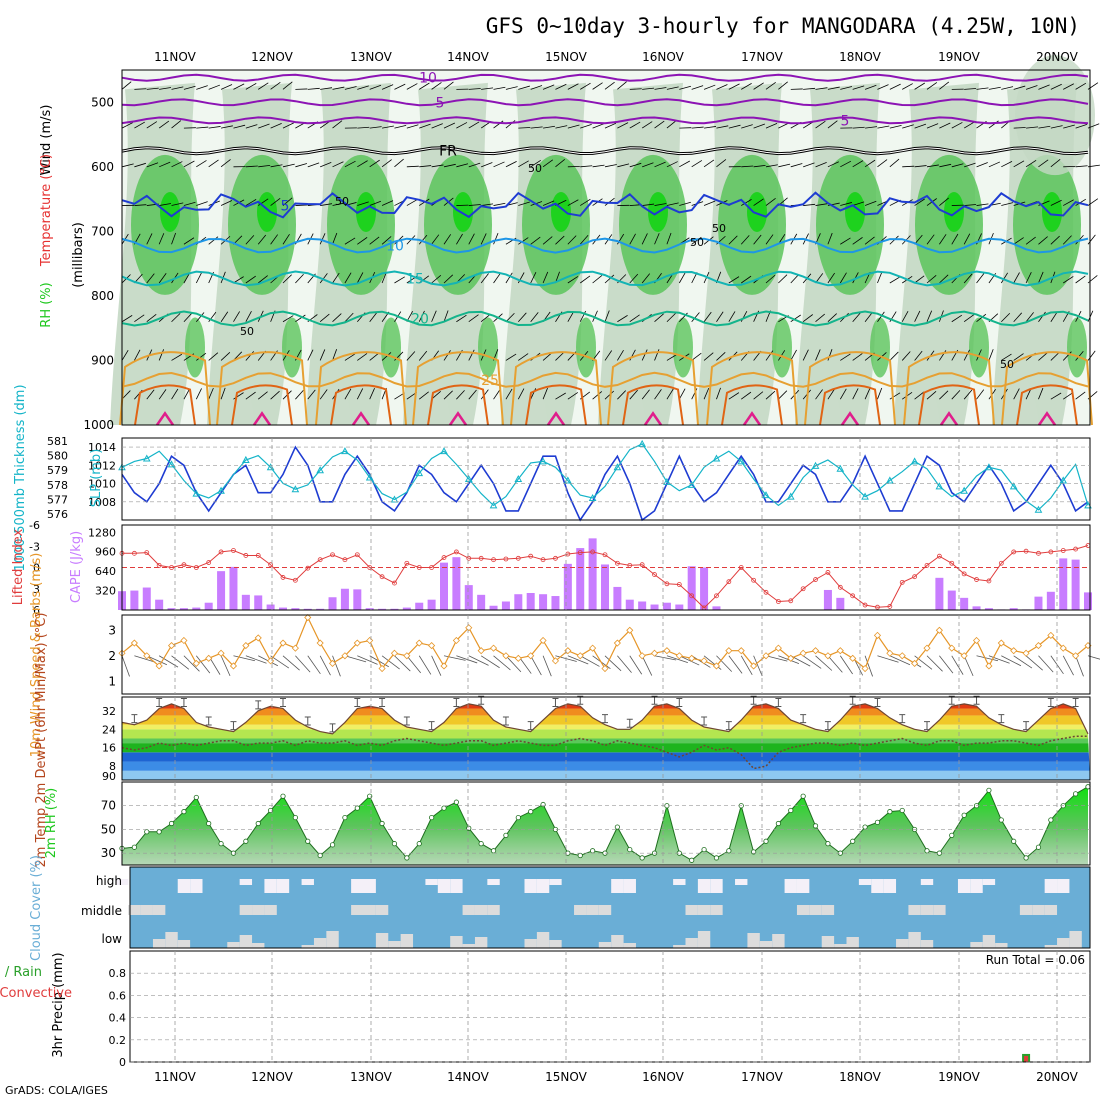 This screenshot has height=1100, width=1100. What do you see at coordinates (102, 167) in the screenshot?
I see `upper-ytick: 600` at bounding box center [102, 167].